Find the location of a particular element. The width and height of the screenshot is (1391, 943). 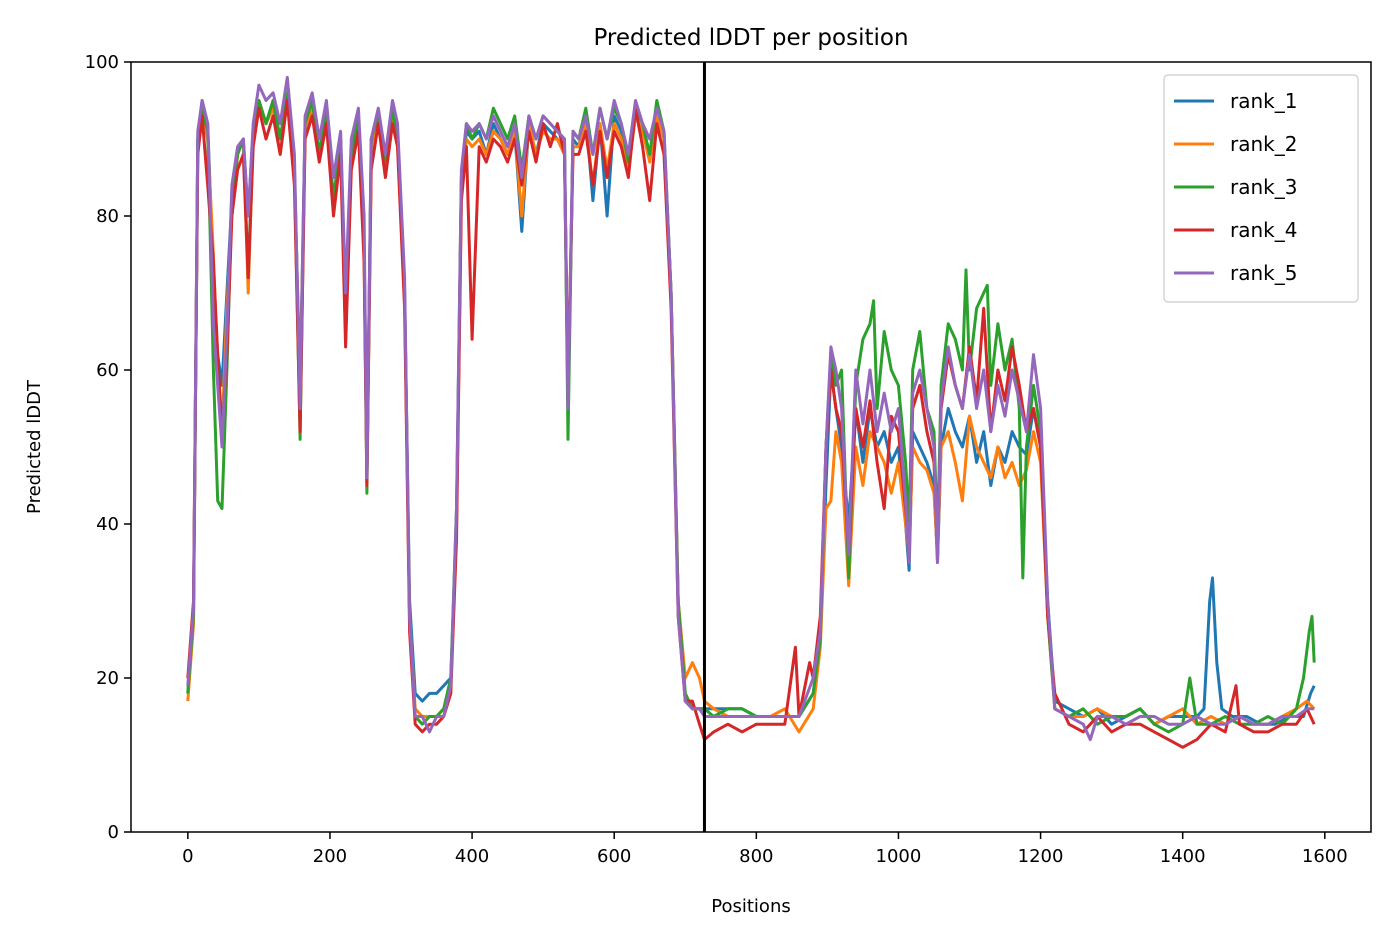

x-axis-label: Positions is located at coordinates (750, 906).